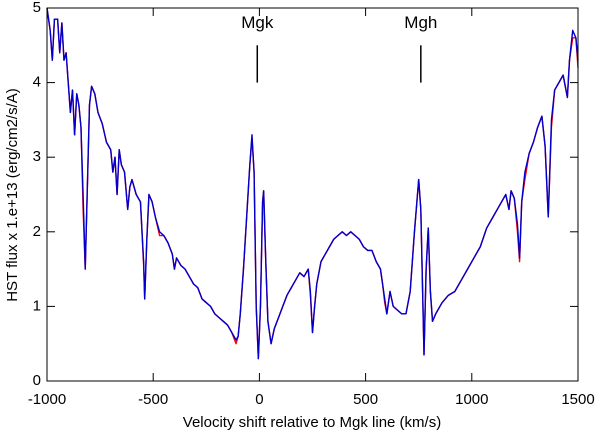  I want to click on y-tick-label: 4, so click(37, 82).